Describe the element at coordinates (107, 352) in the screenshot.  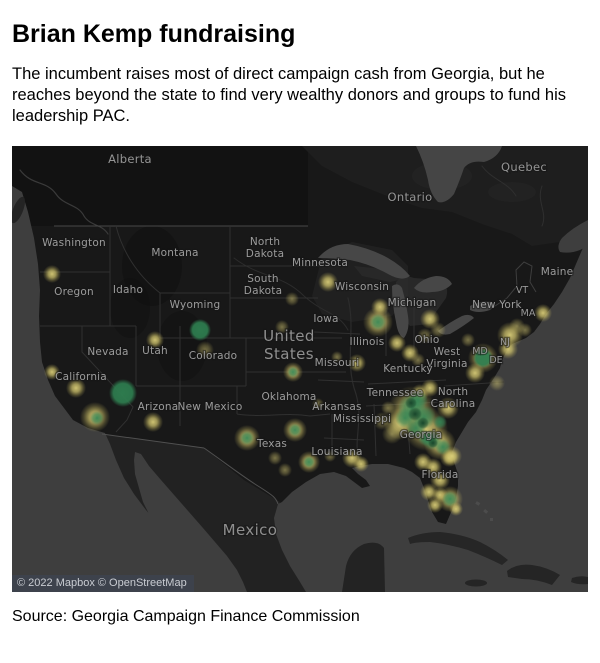
I see `map-label: Nevada` at that location.